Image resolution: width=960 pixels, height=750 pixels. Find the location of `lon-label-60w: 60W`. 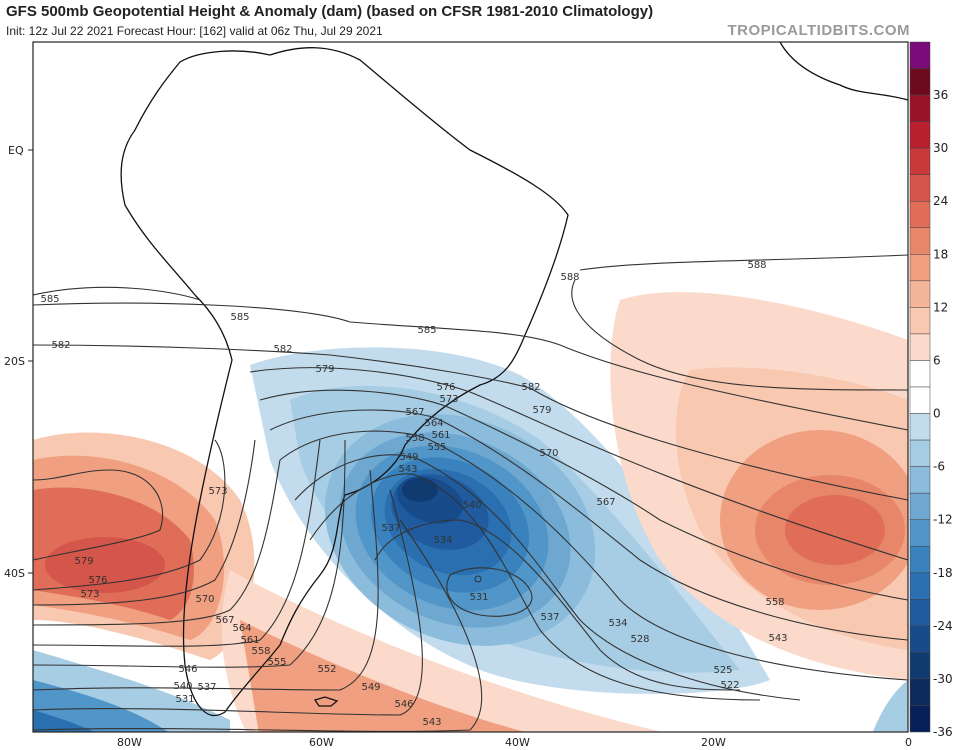

lon-label-60w: 60W is located at coordinates (321, 742).